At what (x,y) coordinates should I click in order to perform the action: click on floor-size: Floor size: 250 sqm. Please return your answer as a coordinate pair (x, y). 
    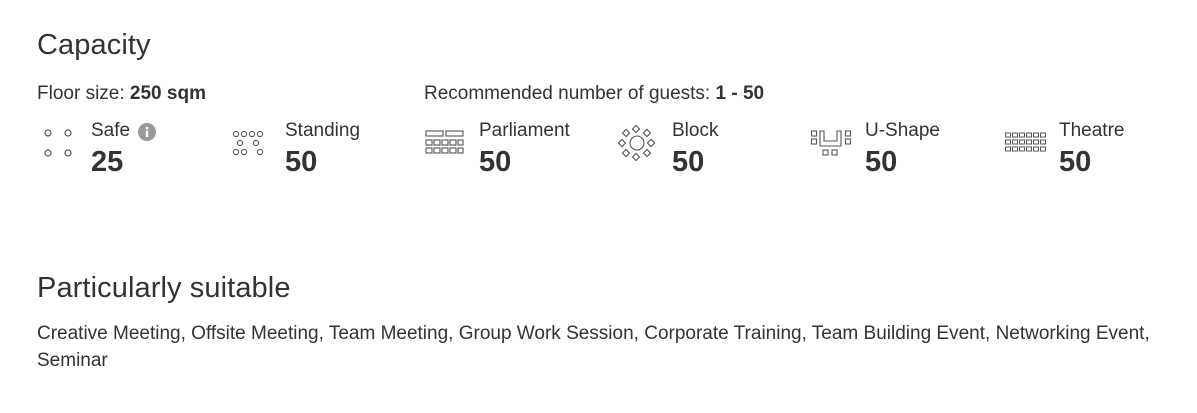
    Looking at the image, I should click on (121, 94).